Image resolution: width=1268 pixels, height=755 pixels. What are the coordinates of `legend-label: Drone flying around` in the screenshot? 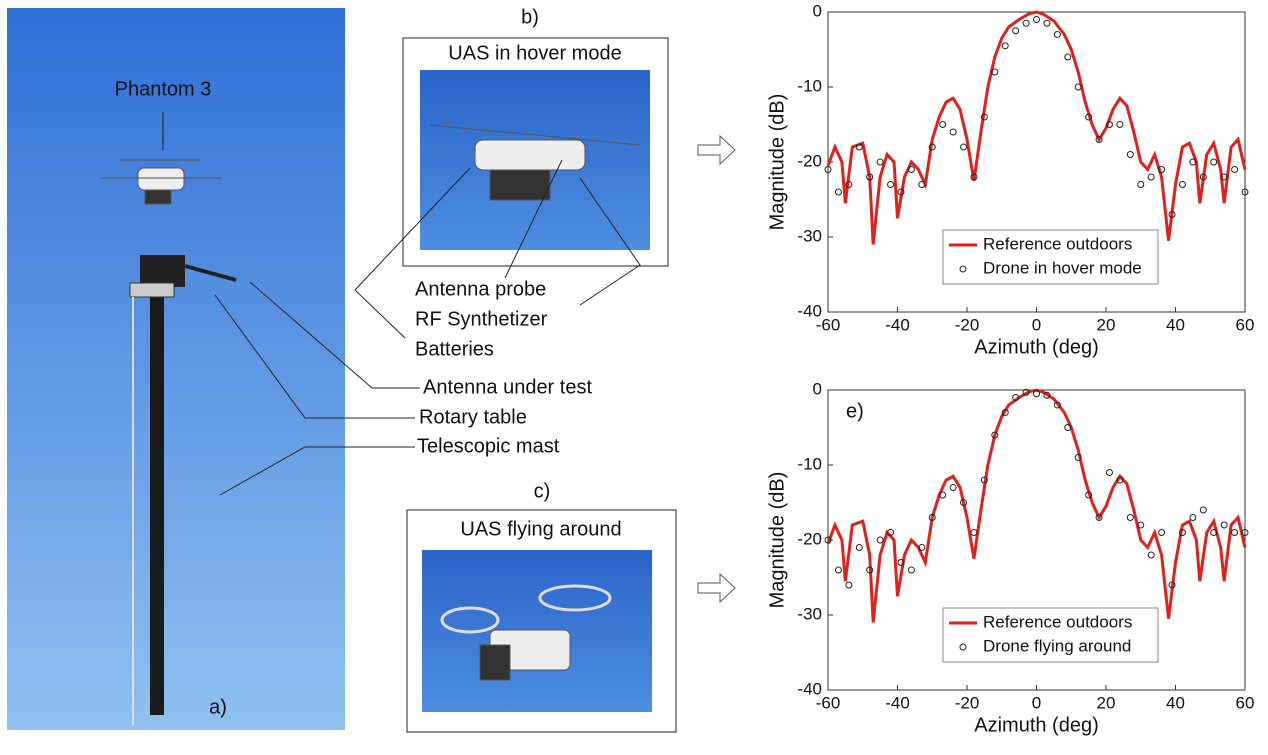 It's located at (1057, 645).